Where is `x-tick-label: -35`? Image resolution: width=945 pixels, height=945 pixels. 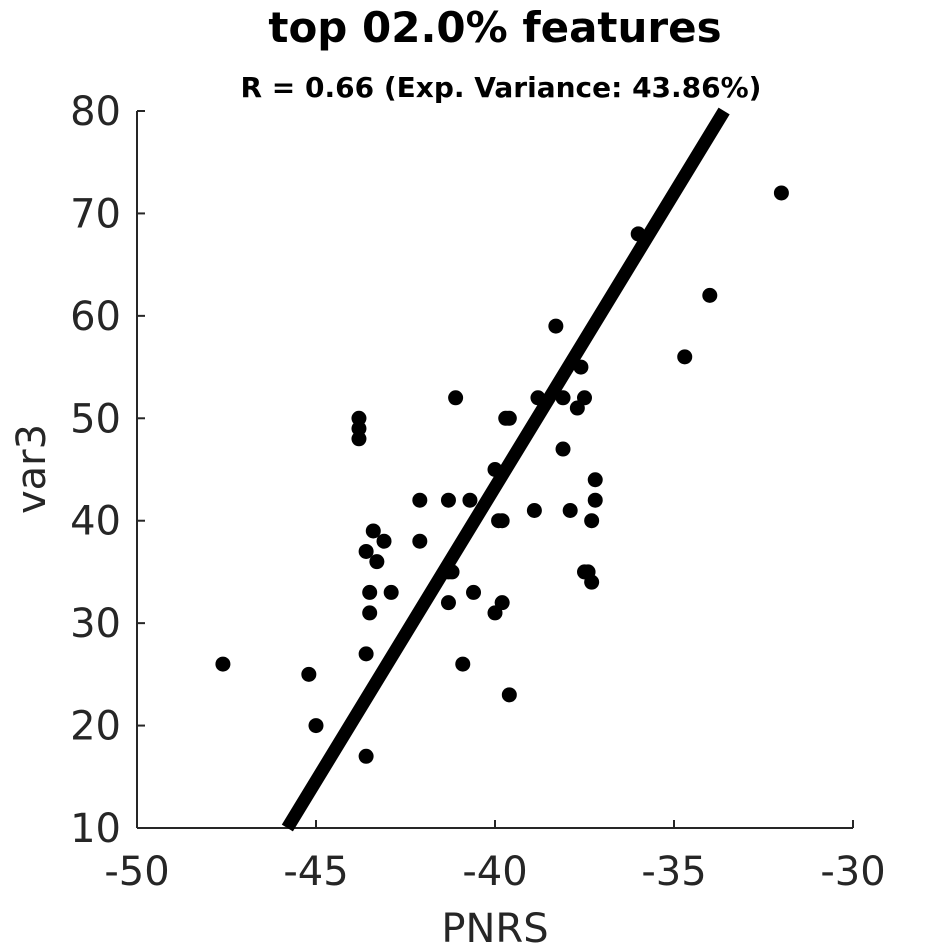
x-tick-label: -35 is located at coordinates (673, 872).